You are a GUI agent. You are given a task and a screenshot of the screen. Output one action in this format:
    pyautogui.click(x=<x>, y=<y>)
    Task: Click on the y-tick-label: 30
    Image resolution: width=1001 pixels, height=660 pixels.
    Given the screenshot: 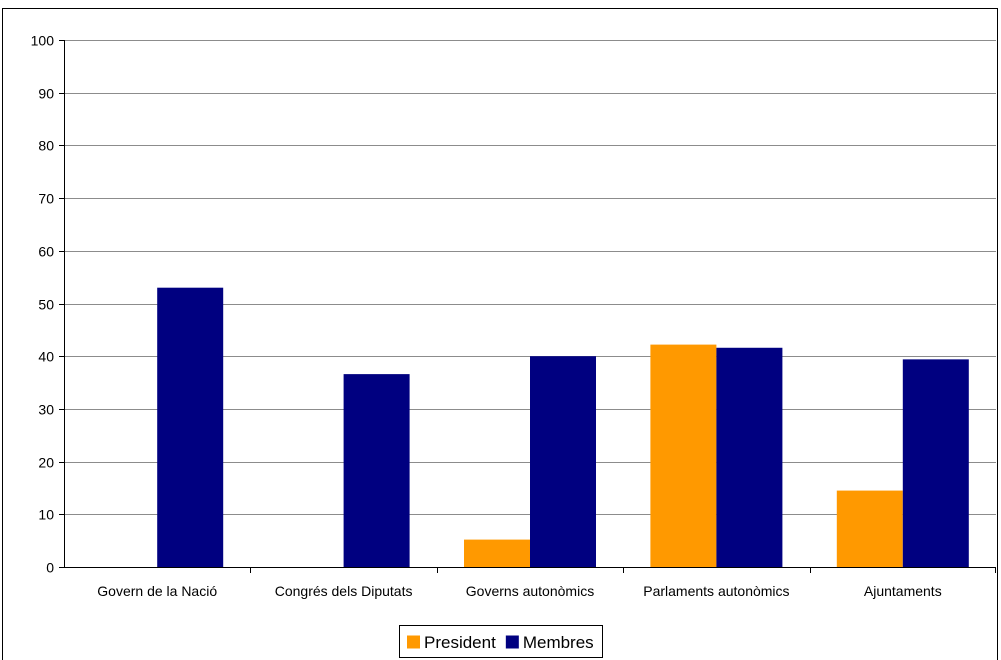 What is the action you would take?
    pyautogui.click(x=46, y=410)
    